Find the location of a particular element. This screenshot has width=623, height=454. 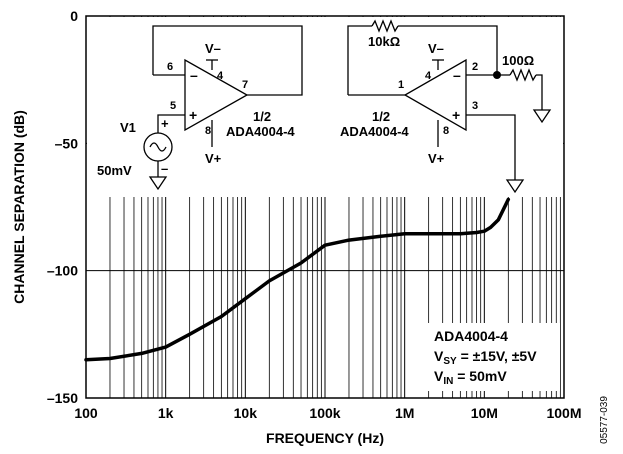

x-tick-label: 10k is located at coordinates (246, 413).